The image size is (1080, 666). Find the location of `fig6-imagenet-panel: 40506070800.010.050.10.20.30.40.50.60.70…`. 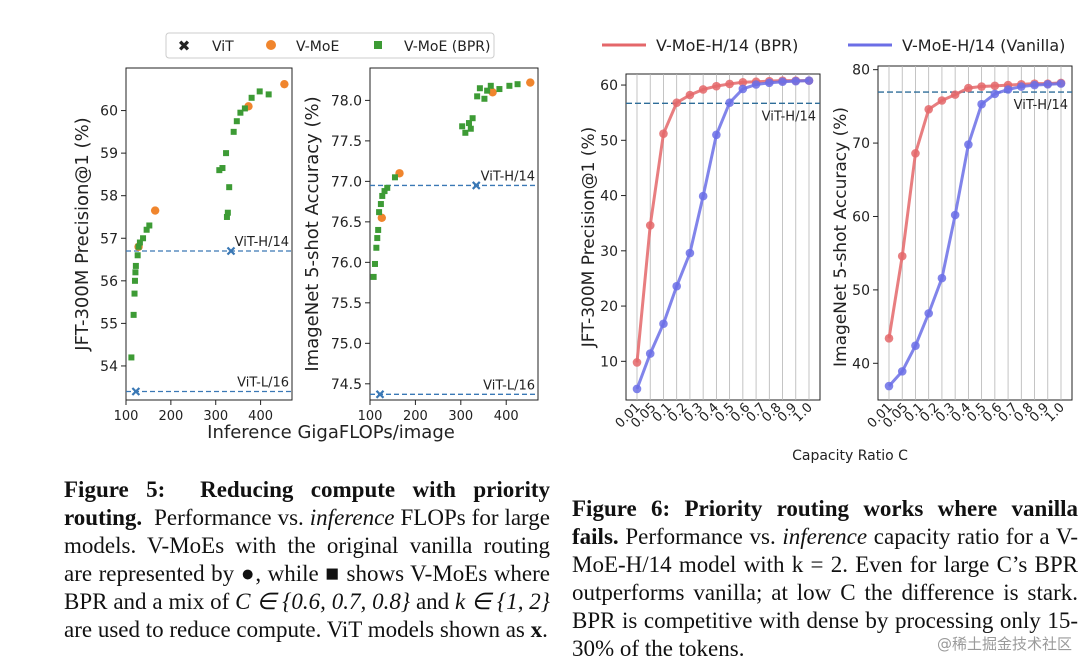

fig6-imagenet-panel: 40506070800.010.050.10.20.30.40.50.60.70… is located at coordinates (952, 247).